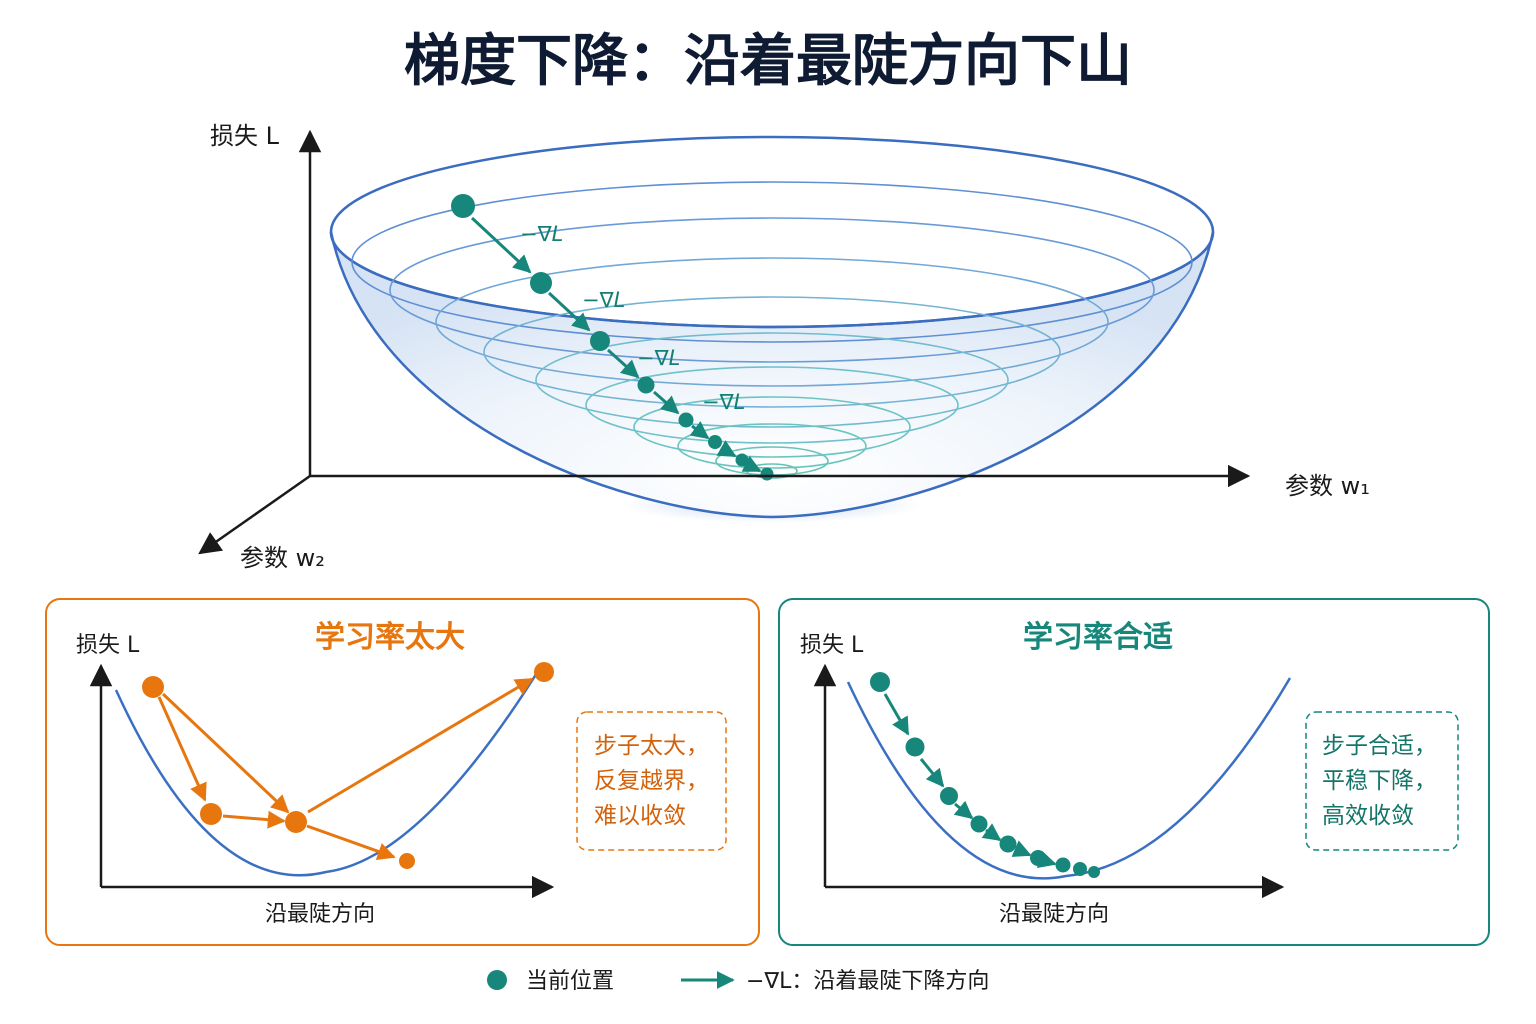 Image resolution: width=1536 pixels, height=1024 pixels. What do you see at coordinates (867, 981) in the screenshot?
I see `legend-arrow-label: −∇L：沿着最陡下降方向` at bounding box center [867, 981].